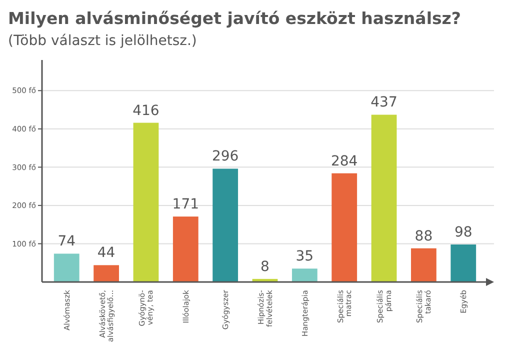 The height and width of the screenshot is (342, 512). What do you see at coordinates (106, 253) in the screenshot?
I see `data-label: 44` at bounding box center [106, 253].